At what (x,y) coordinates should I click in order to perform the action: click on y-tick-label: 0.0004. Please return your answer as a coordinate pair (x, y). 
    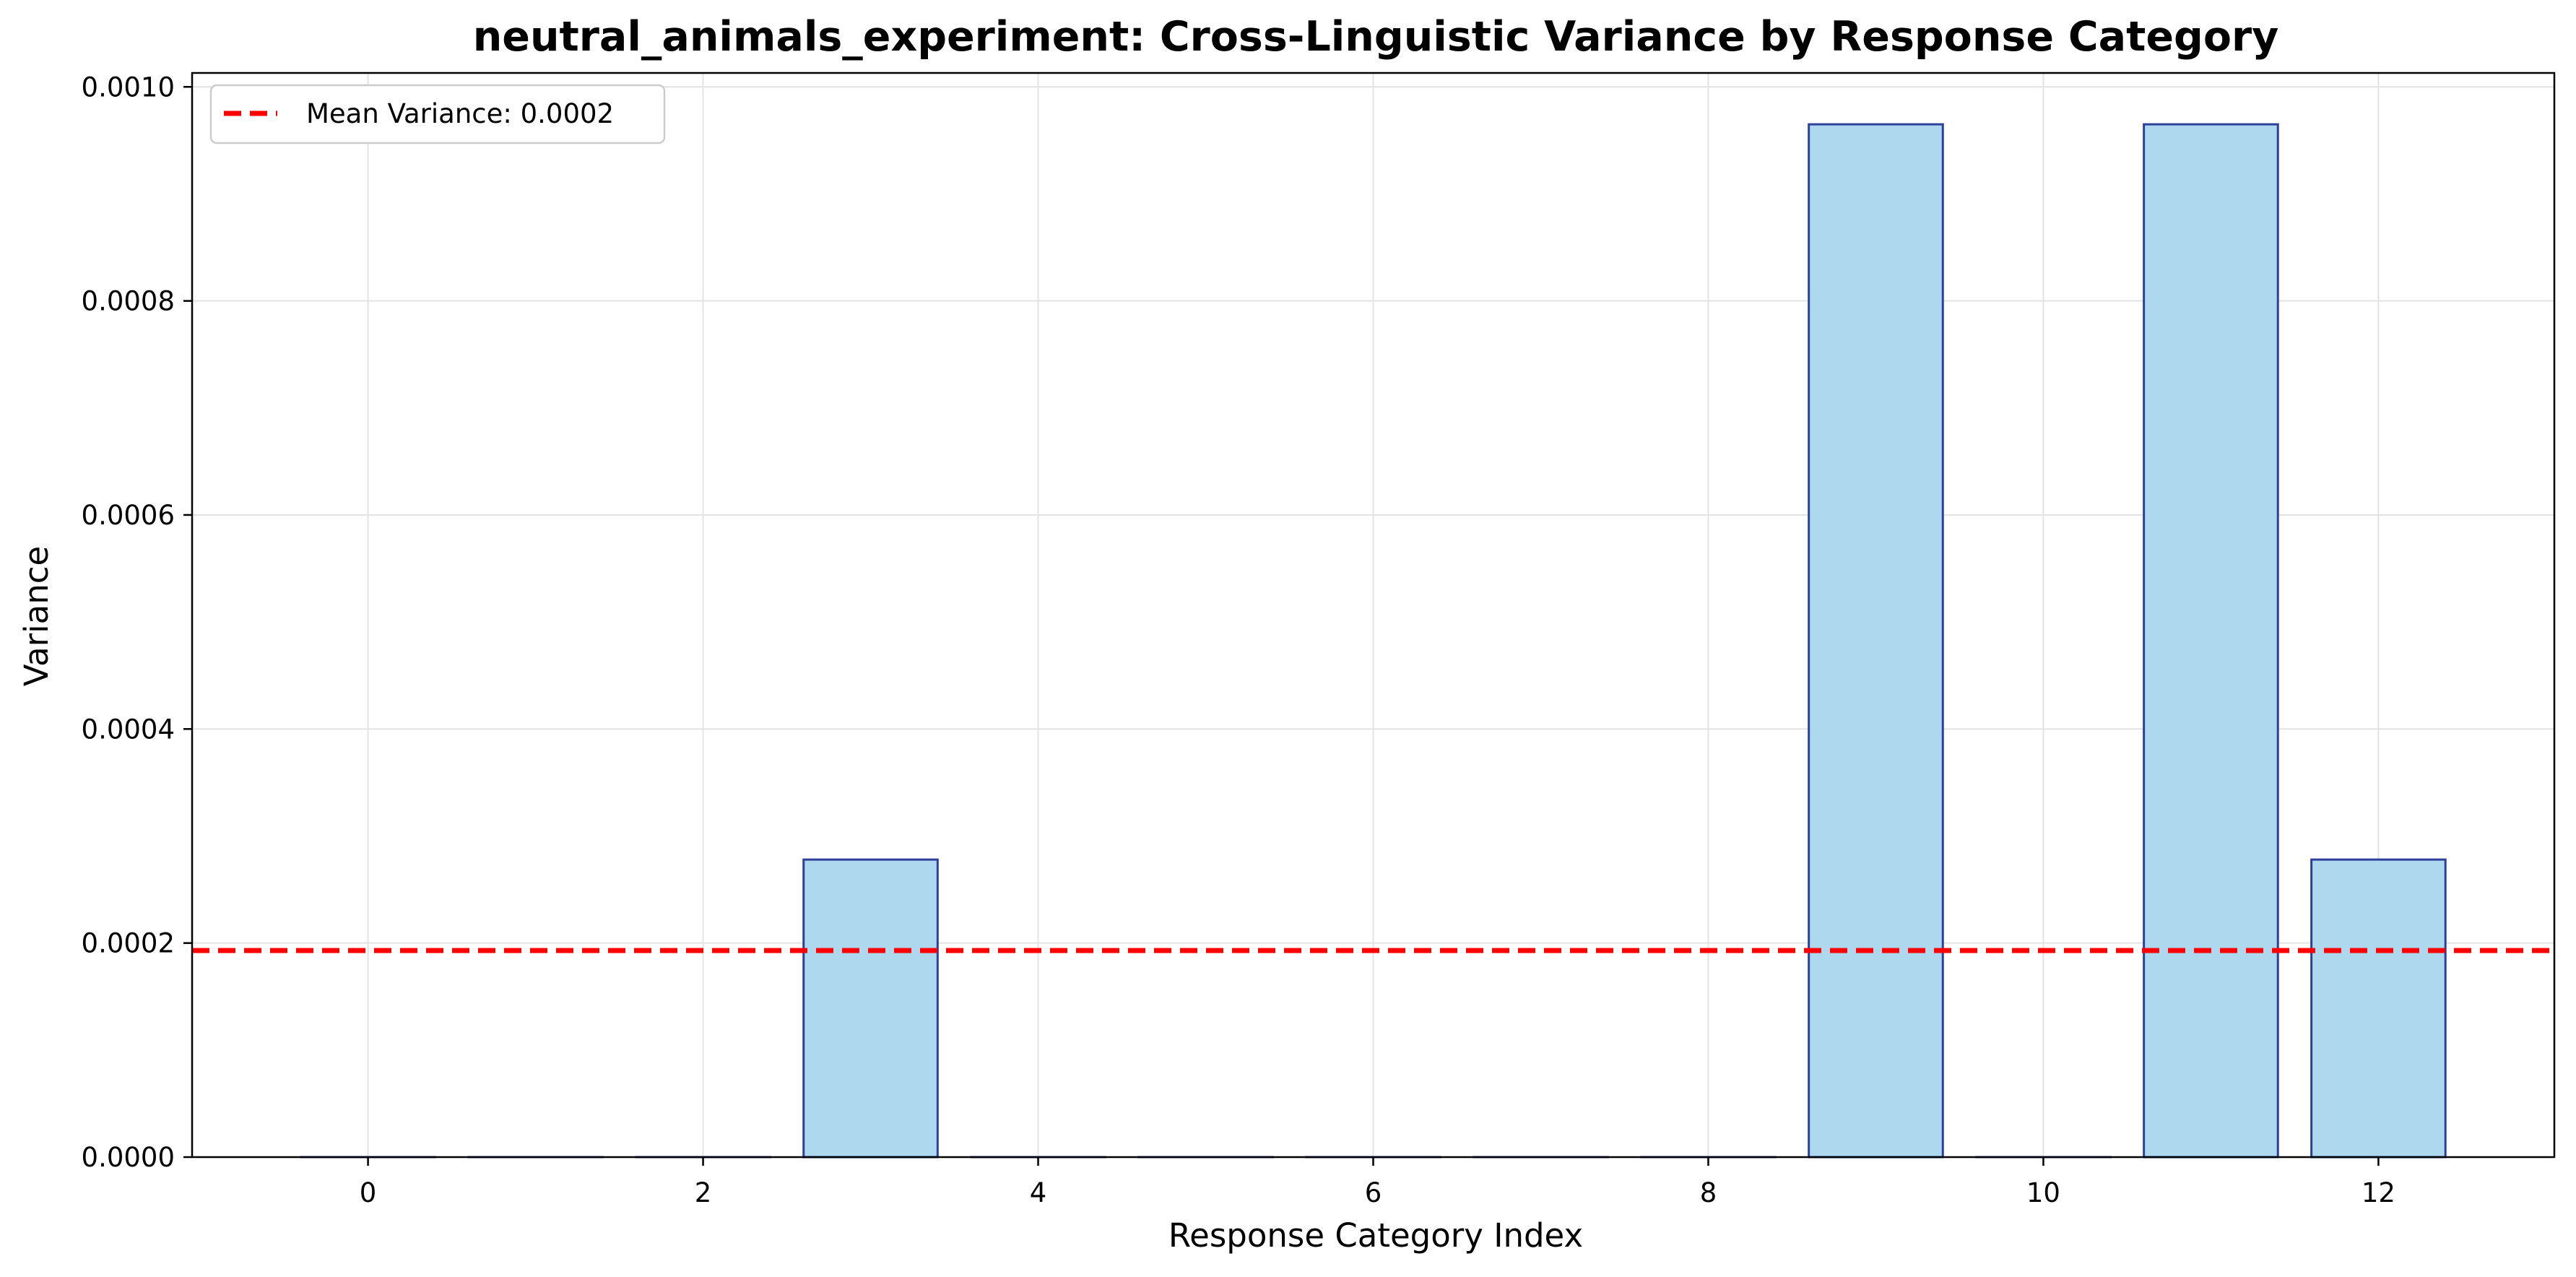
    Looking at the image, I should click on (128, 729).